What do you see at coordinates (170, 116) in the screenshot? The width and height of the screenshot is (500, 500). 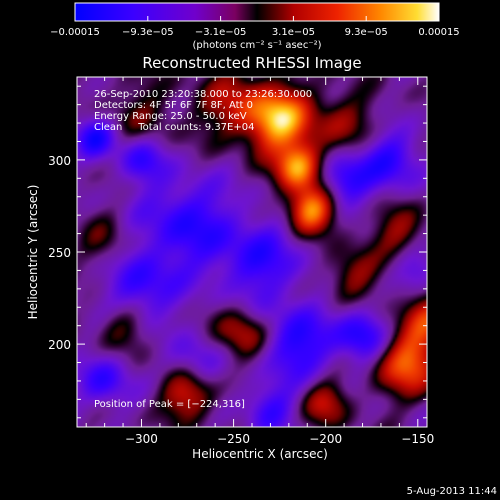 I see `annotation-energy-range: Energy Range: 25.0 - 50.0 keV` at bounding box center [170, 116].